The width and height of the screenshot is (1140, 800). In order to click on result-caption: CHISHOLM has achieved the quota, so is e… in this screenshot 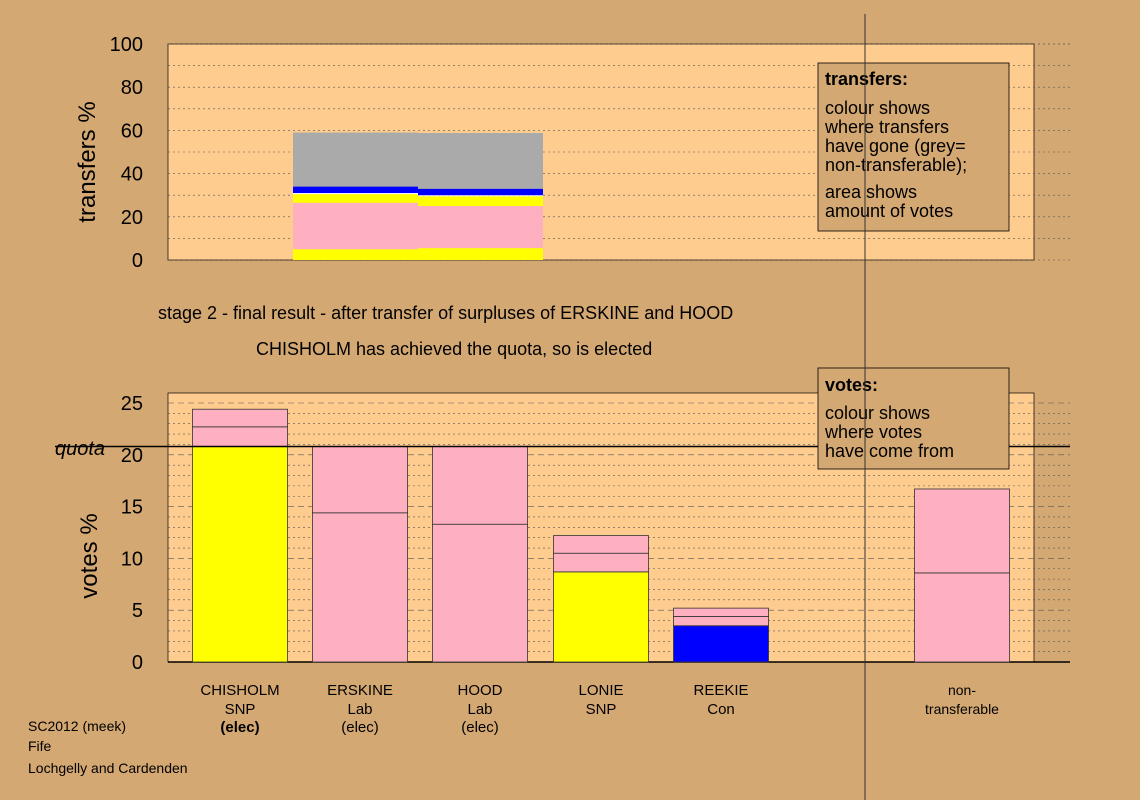, I will do `click(454, 349)`.